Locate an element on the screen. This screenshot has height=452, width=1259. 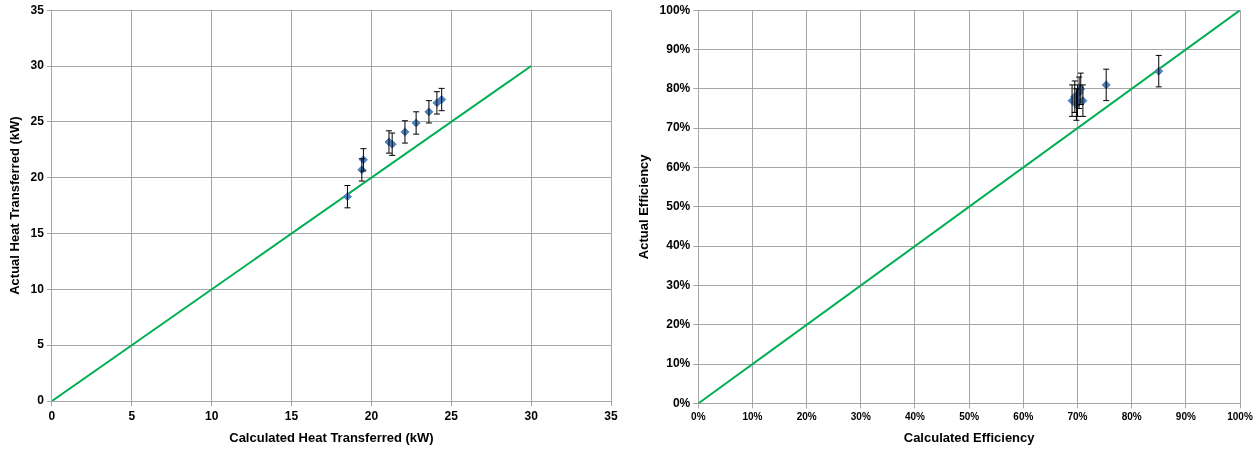
y-tick-label: 30 is located at coordinates (37, 65).